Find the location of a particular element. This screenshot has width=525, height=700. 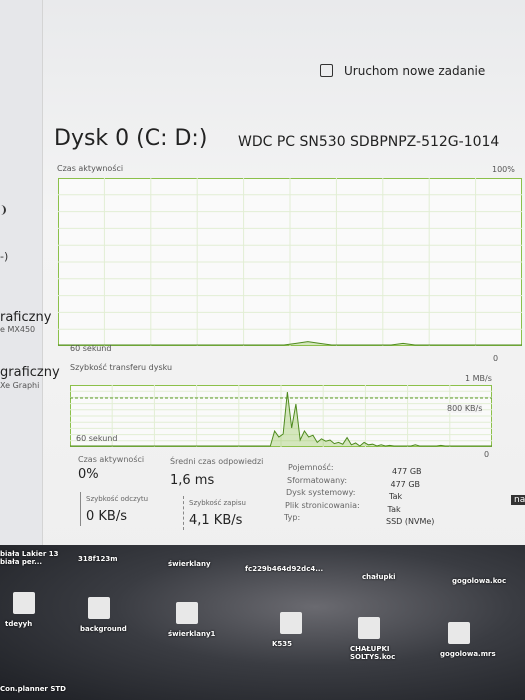

new-task-icon is located at coordinates (326, 70).